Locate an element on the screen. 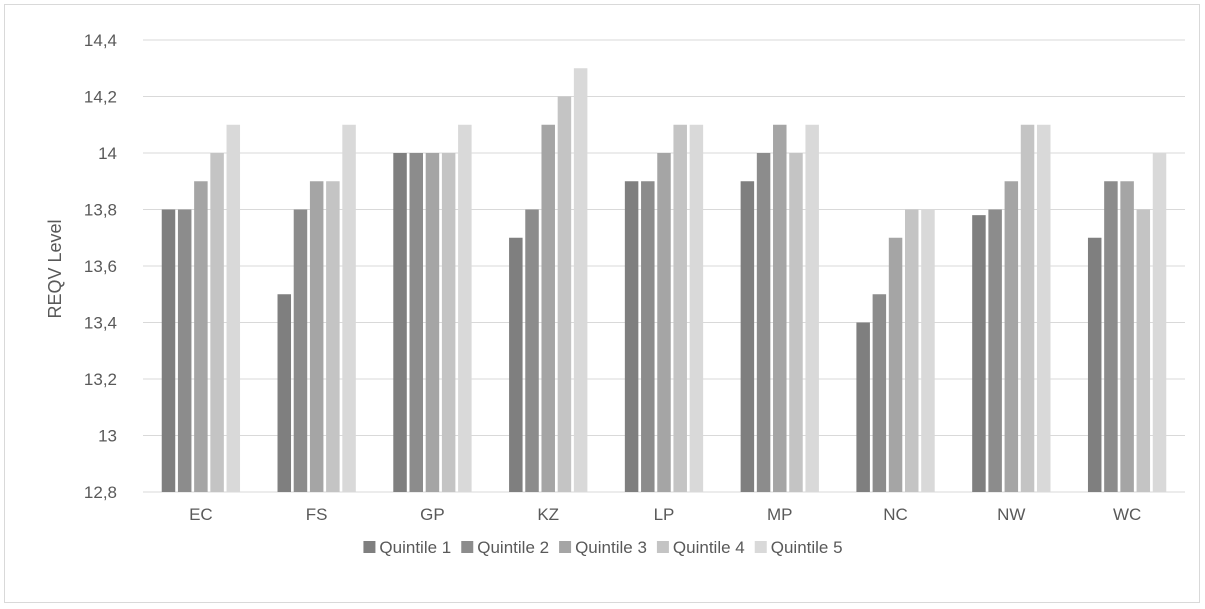  bar-wc-q2 is located at coordinates (1111, 336).